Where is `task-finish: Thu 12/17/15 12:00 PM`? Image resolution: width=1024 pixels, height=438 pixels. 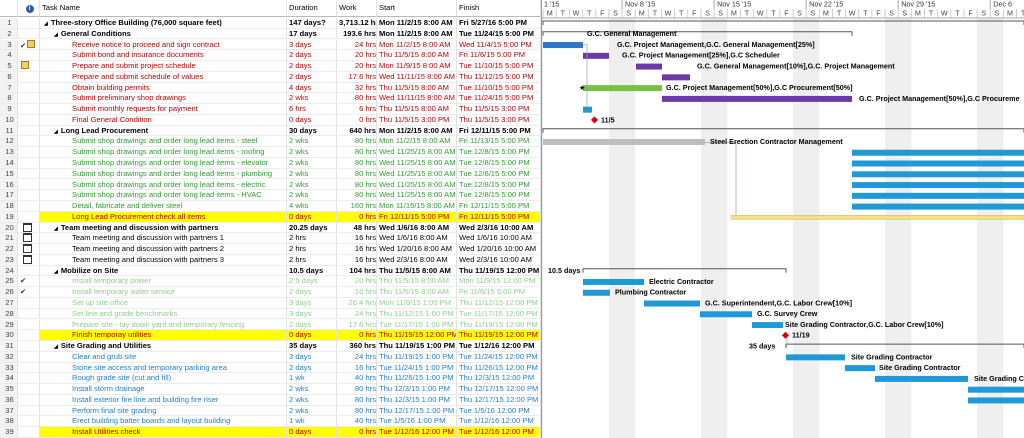 task-finish: Thu 12/17/15 12:00 PM is located at coordinates (499, 389).